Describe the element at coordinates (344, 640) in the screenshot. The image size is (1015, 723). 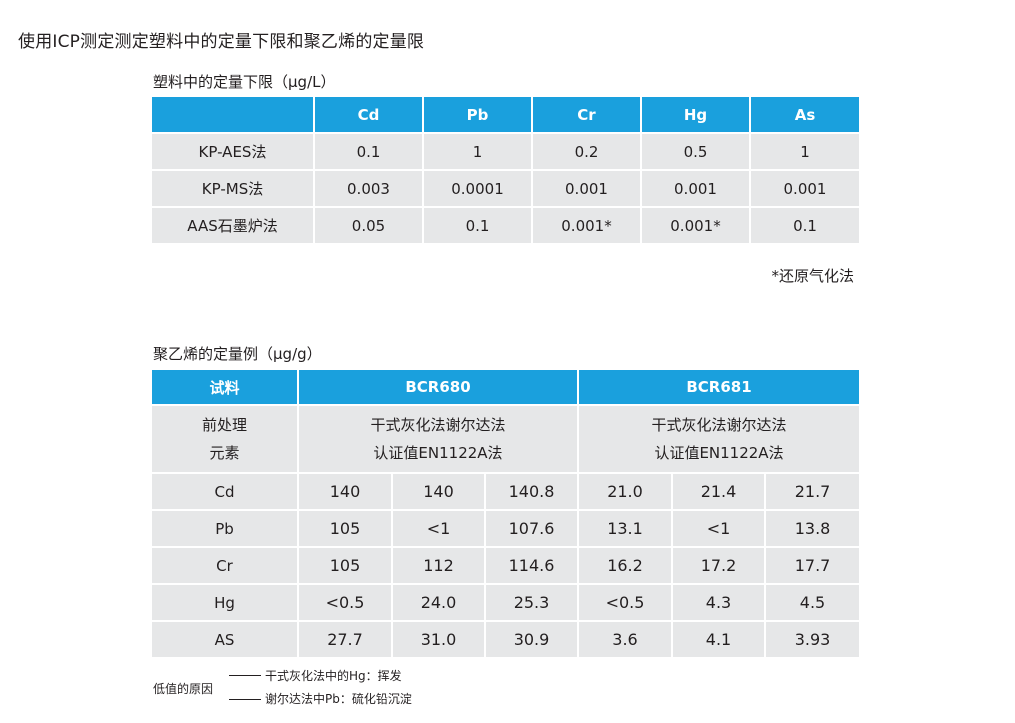
I see `value-cell: 27.7` at that location.